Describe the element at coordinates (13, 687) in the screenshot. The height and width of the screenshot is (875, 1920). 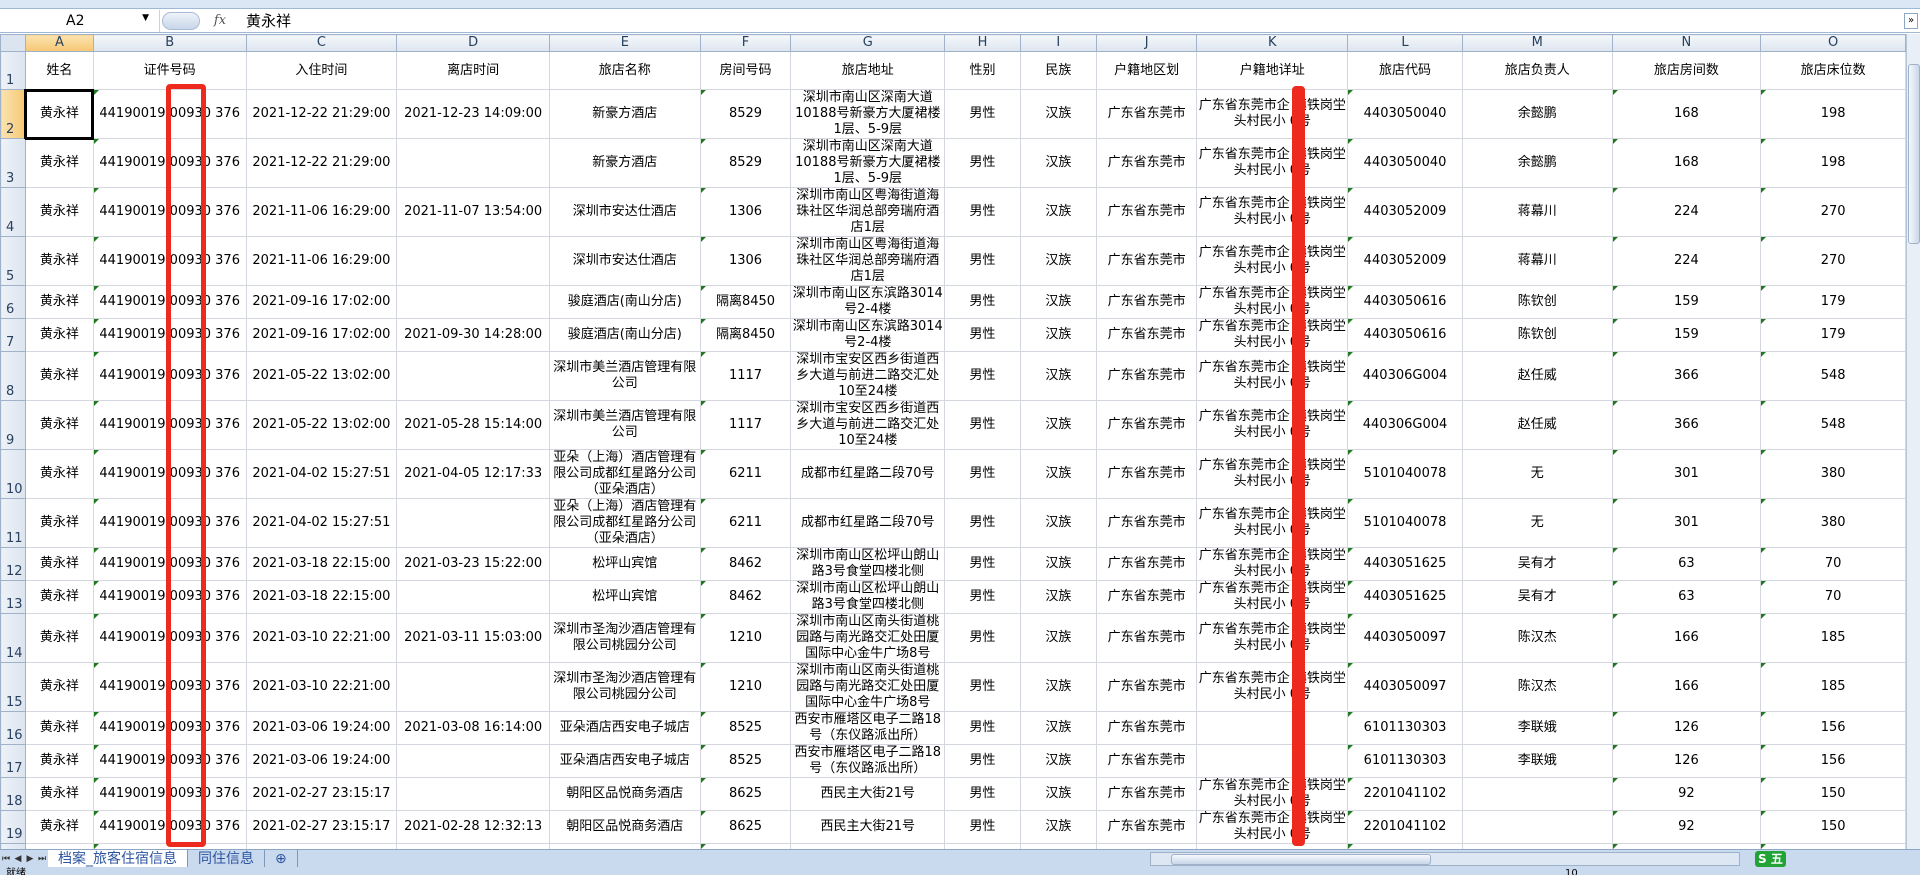
I see `row-header: 15` at that location.